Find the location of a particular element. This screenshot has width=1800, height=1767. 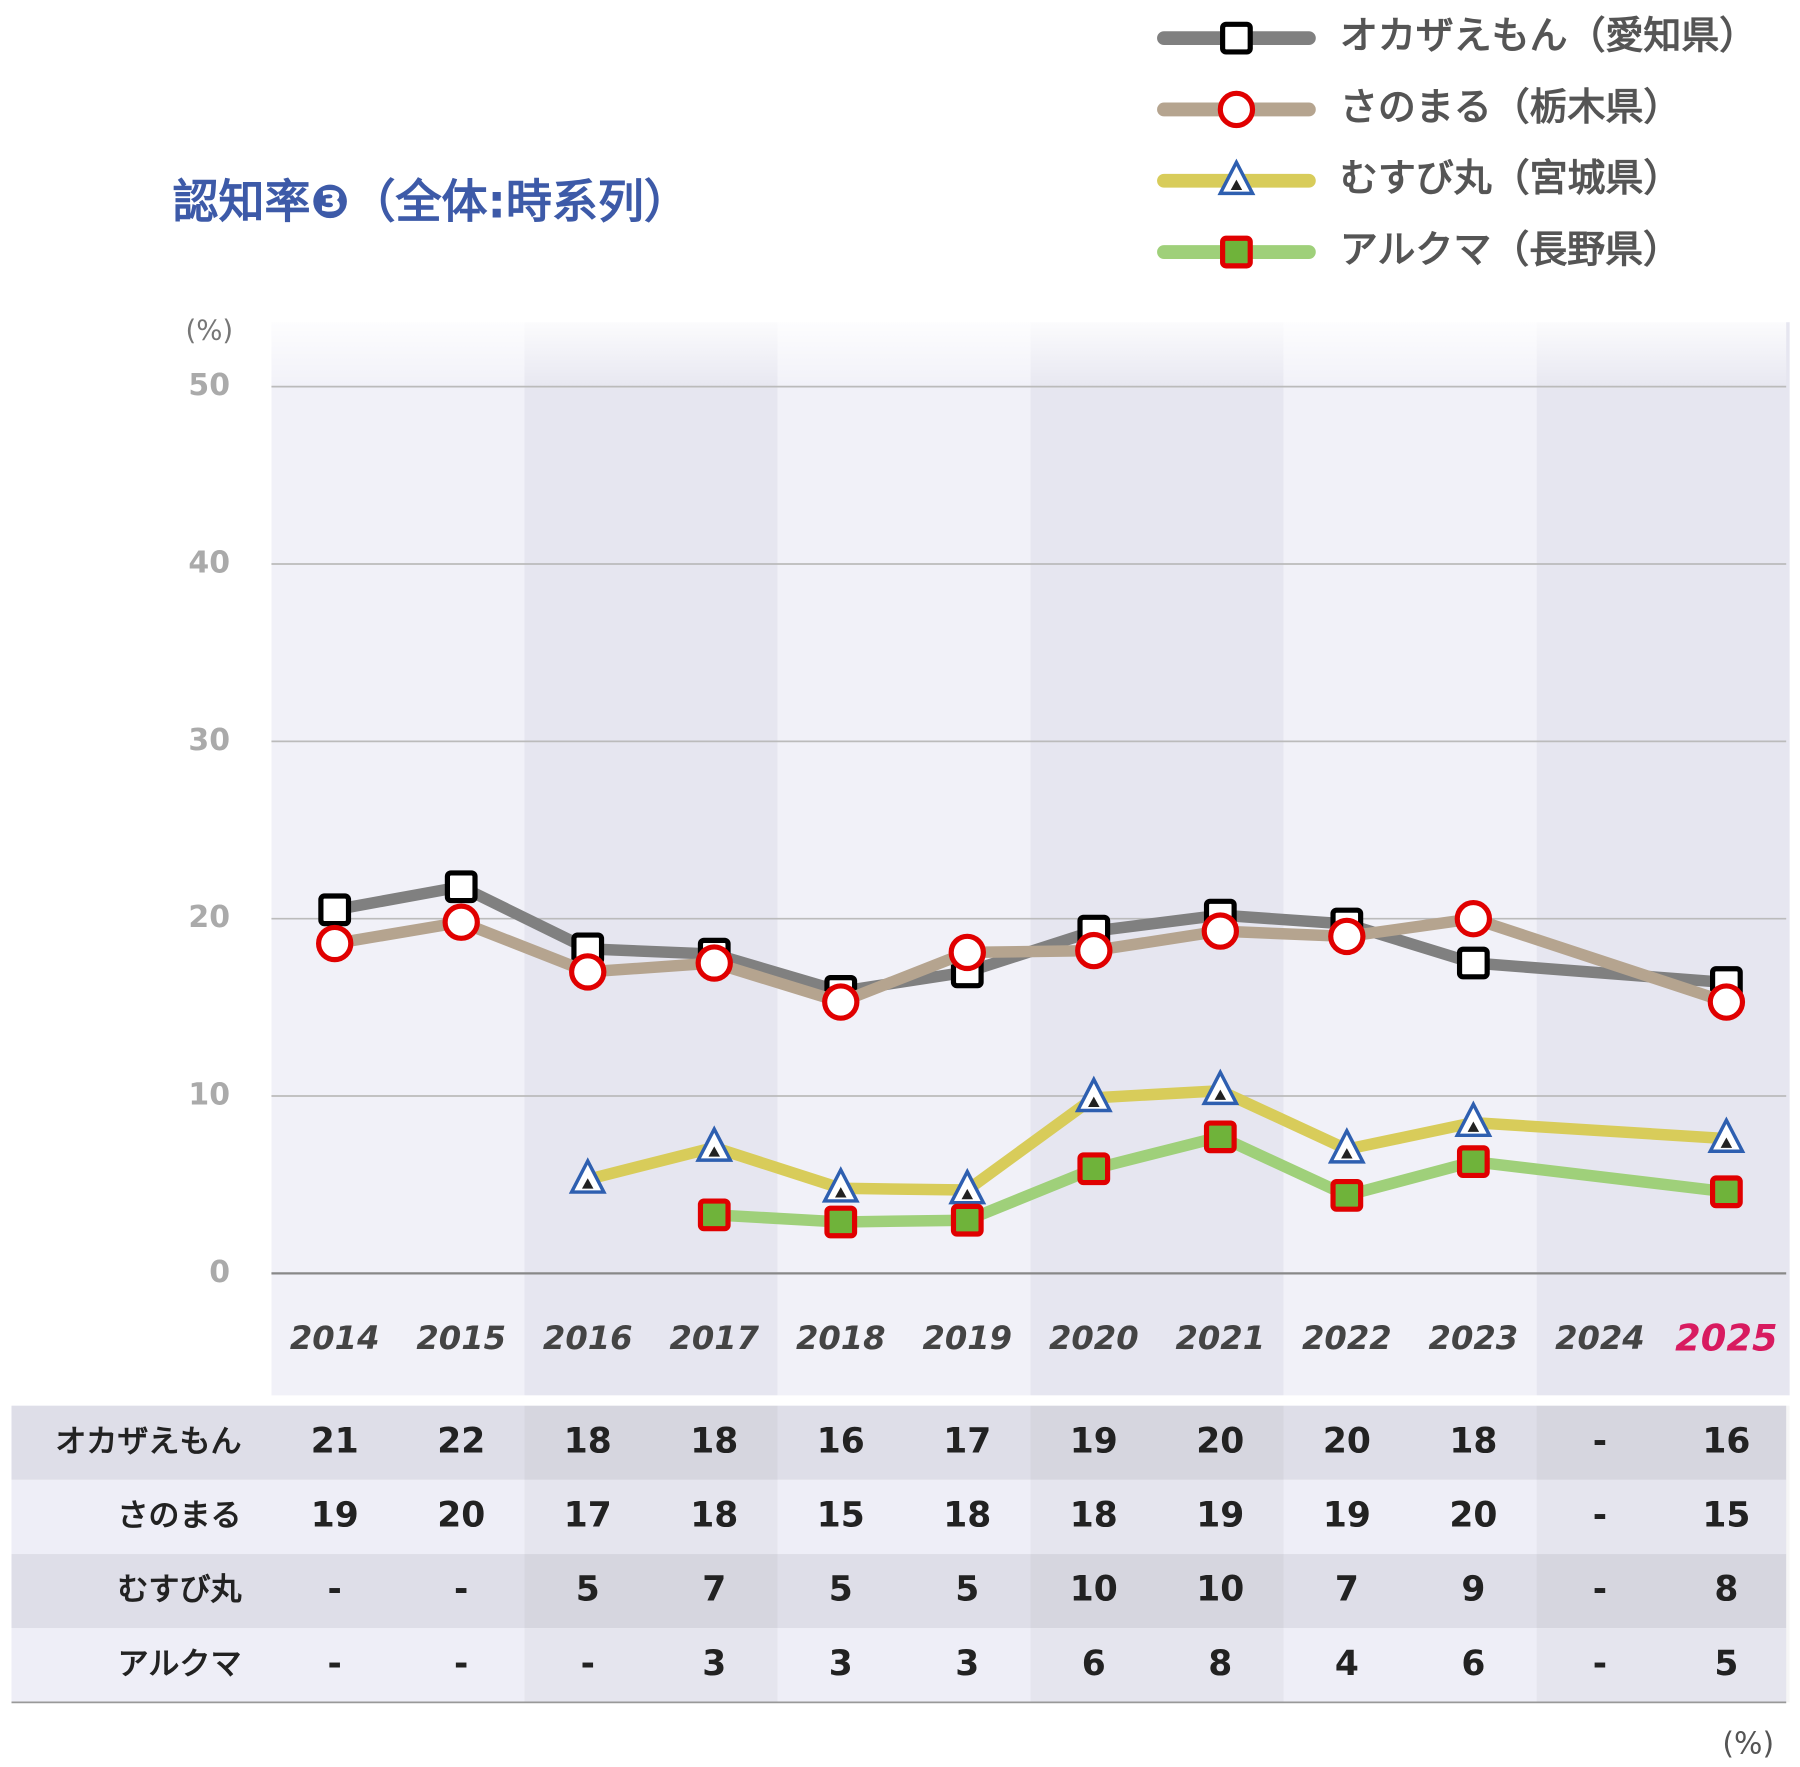

y-unit: (%) is located at coordinates (209, 329).